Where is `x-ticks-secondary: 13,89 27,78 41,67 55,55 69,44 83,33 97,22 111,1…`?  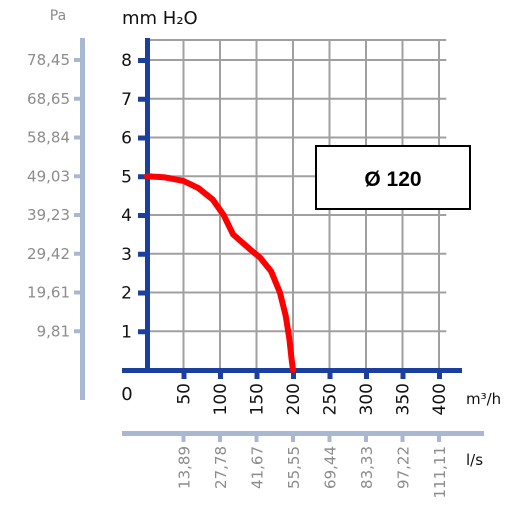
x-ticks-secondary: 13,89 27,78 41,67 55,55 69,44 83,33 97,22 111,1… is located at coordinates (312, 466).